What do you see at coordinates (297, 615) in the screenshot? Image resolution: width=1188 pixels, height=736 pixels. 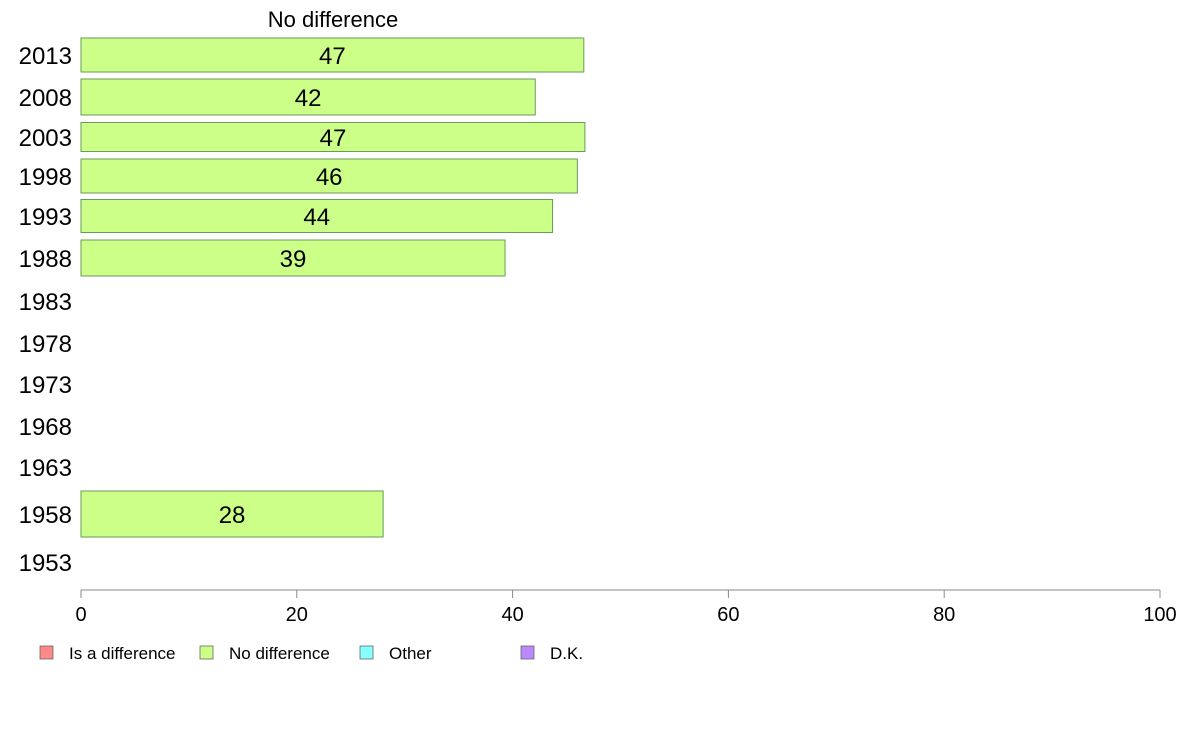 I see `x-tick-label: 20` at bounding box center [297, 615].